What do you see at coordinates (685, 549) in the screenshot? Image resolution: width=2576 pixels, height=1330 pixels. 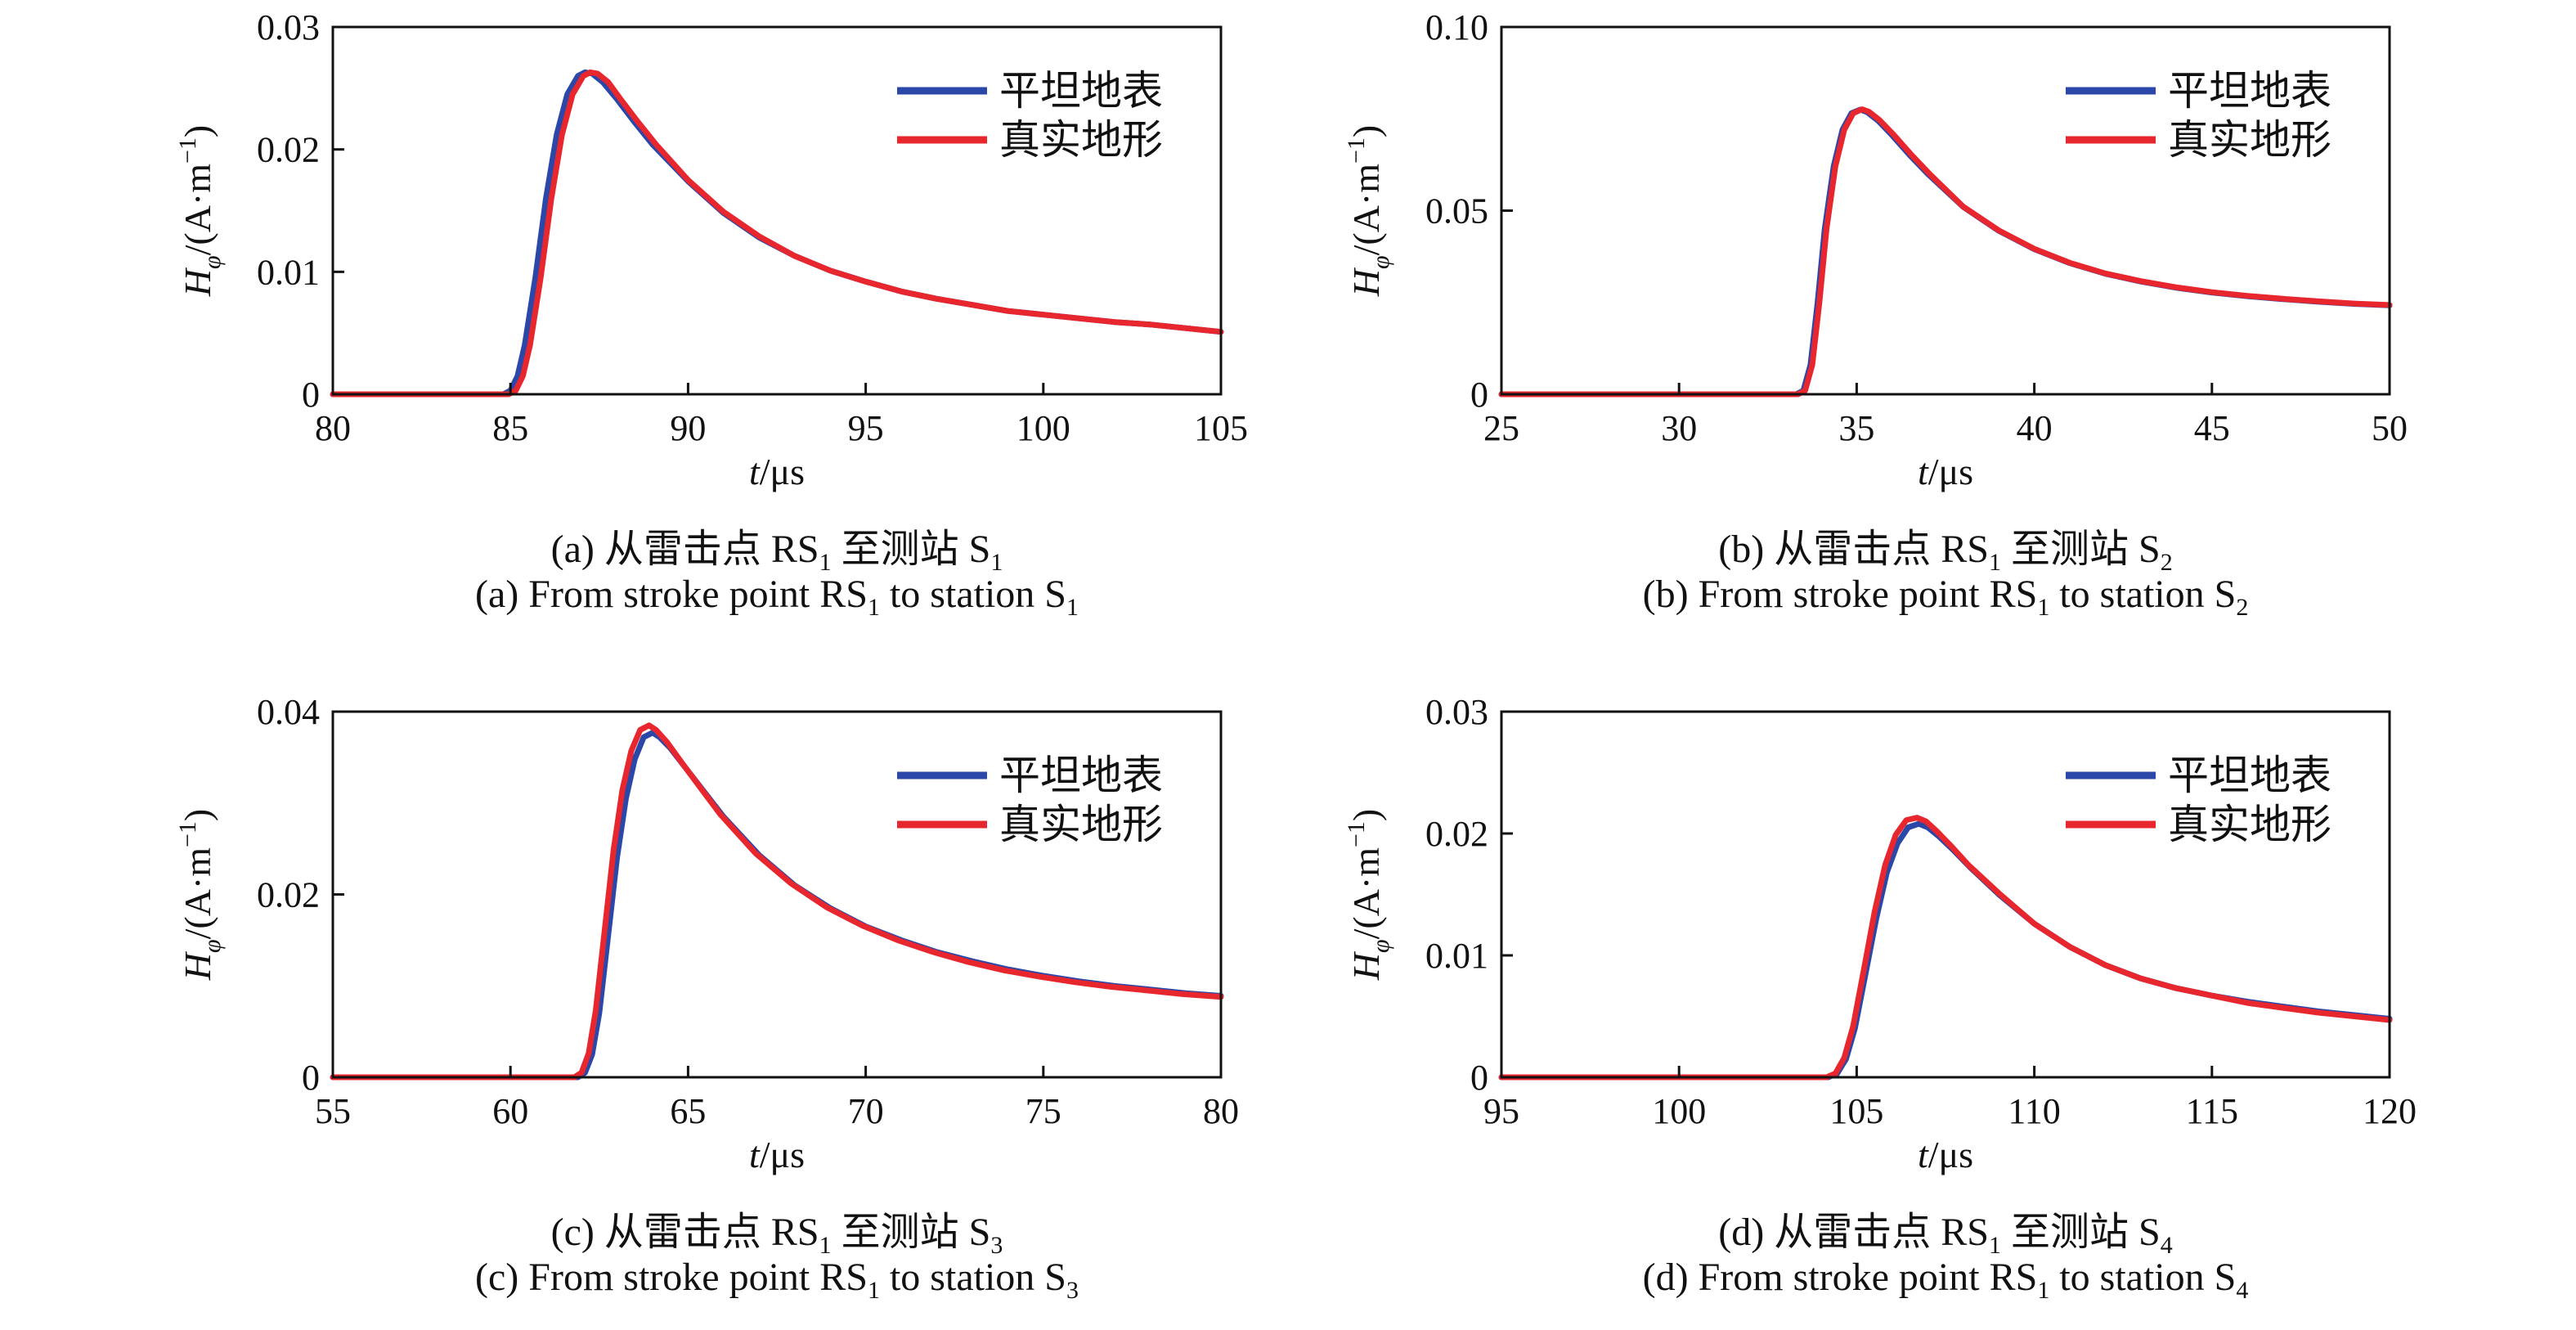 I see `caption-text: (a) 从雷击点 RS` at bounding box center [685, 549].